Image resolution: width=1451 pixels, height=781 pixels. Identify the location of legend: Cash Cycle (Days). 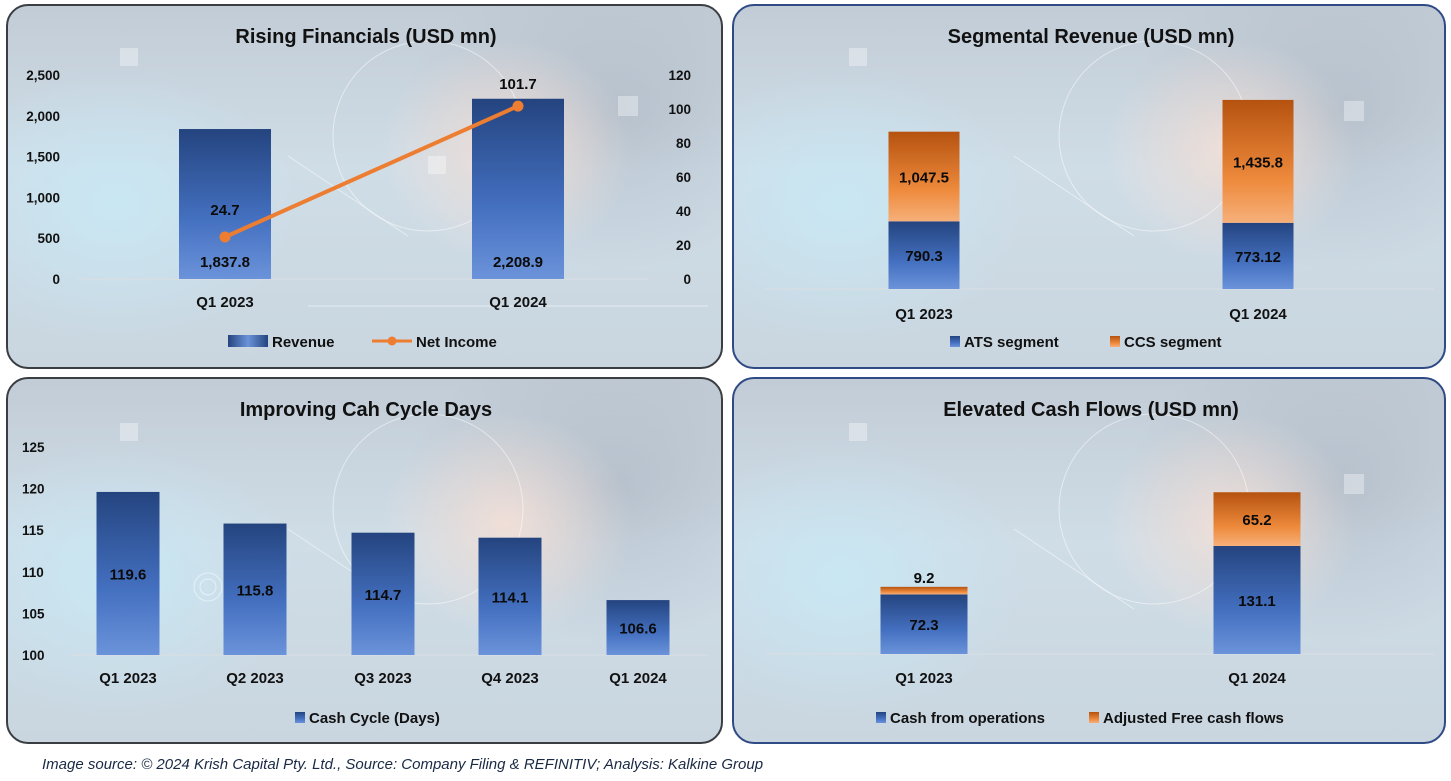
(367, 718).